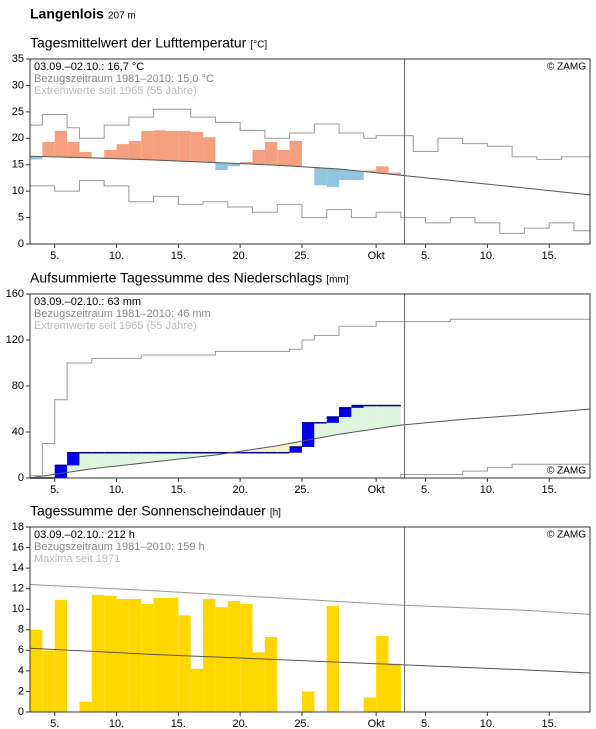 The height and width of the screenshot is (729, 596). What do you see at coordinates (376, 723) in the screenshot?
I see `x-tick-label: Okt` at bounding box center [376, 723].